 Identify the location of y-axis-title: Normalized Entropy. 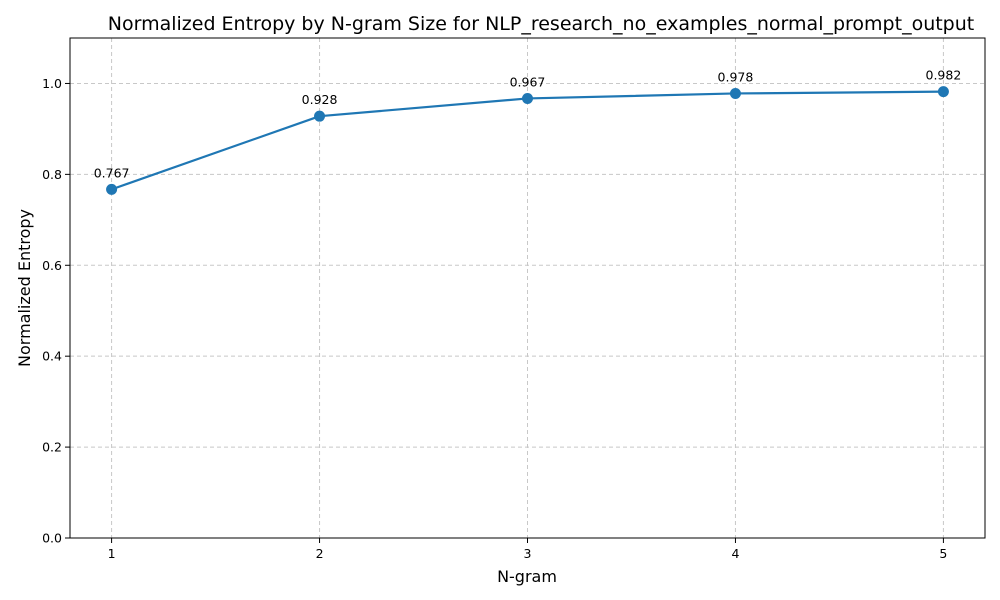
(24, 288).